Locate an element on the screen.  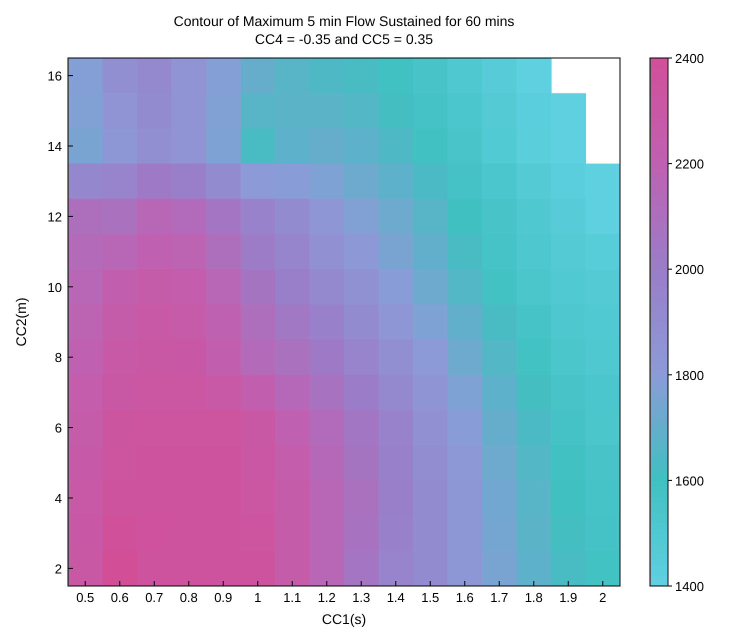
color-bar-label: 2400 is located at coordinates (689, 58).